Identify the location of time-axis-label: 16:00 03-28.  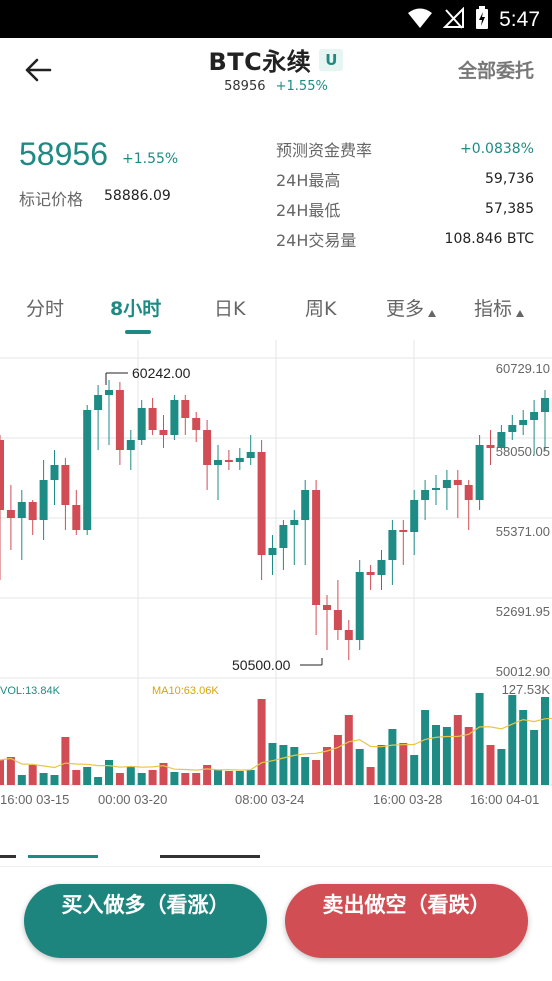
(407, 799).